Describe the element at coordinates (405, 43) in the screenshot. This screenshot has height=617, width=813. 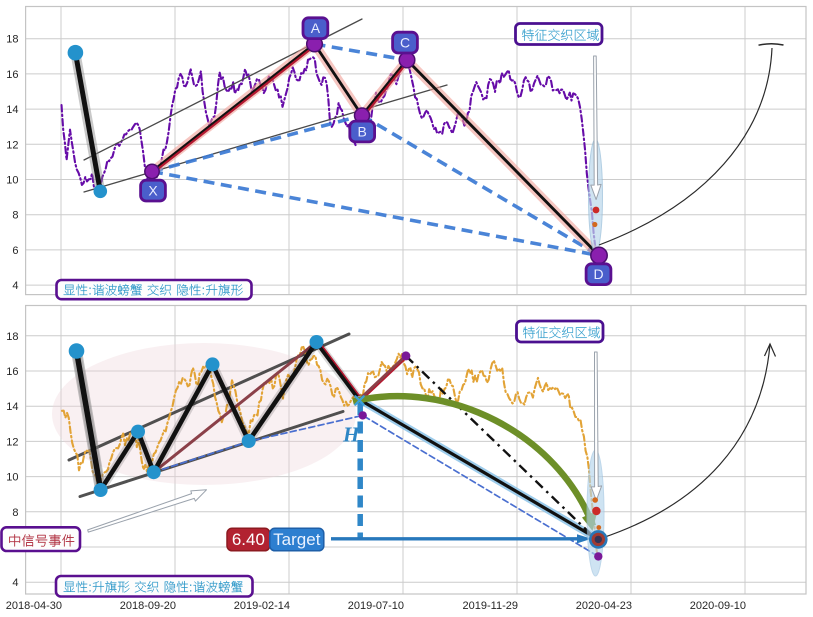
I see `svg-text: C` at that location.